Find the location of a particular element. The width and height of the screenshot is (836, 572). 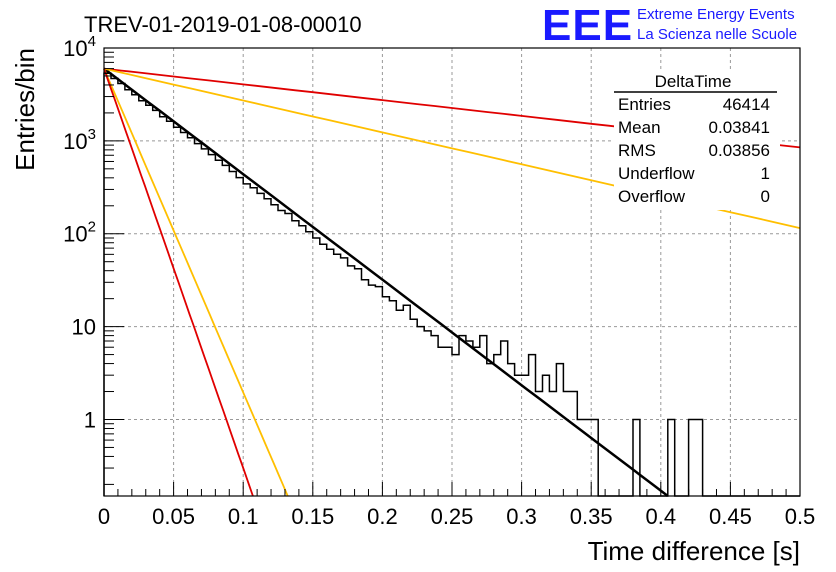

x-tick-label: 0.15 is located at coordinates (312, 516).